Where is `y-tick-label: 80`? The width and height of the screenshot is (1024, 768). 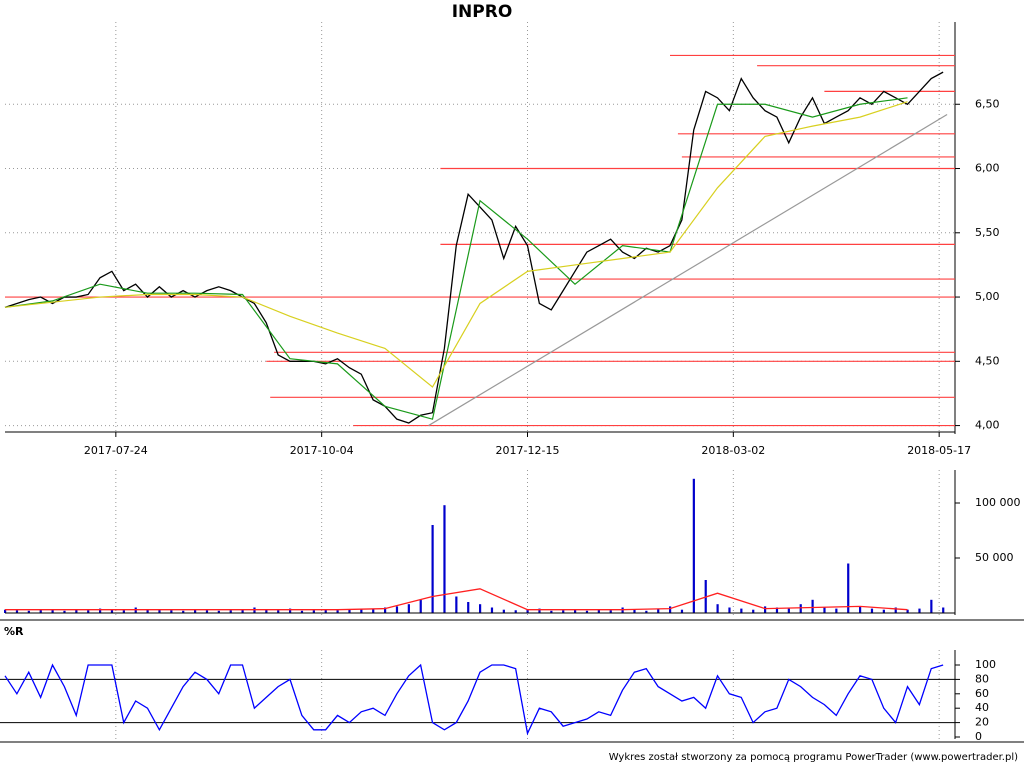
y-tick-label: 80 is located at coordinates (982, 678).